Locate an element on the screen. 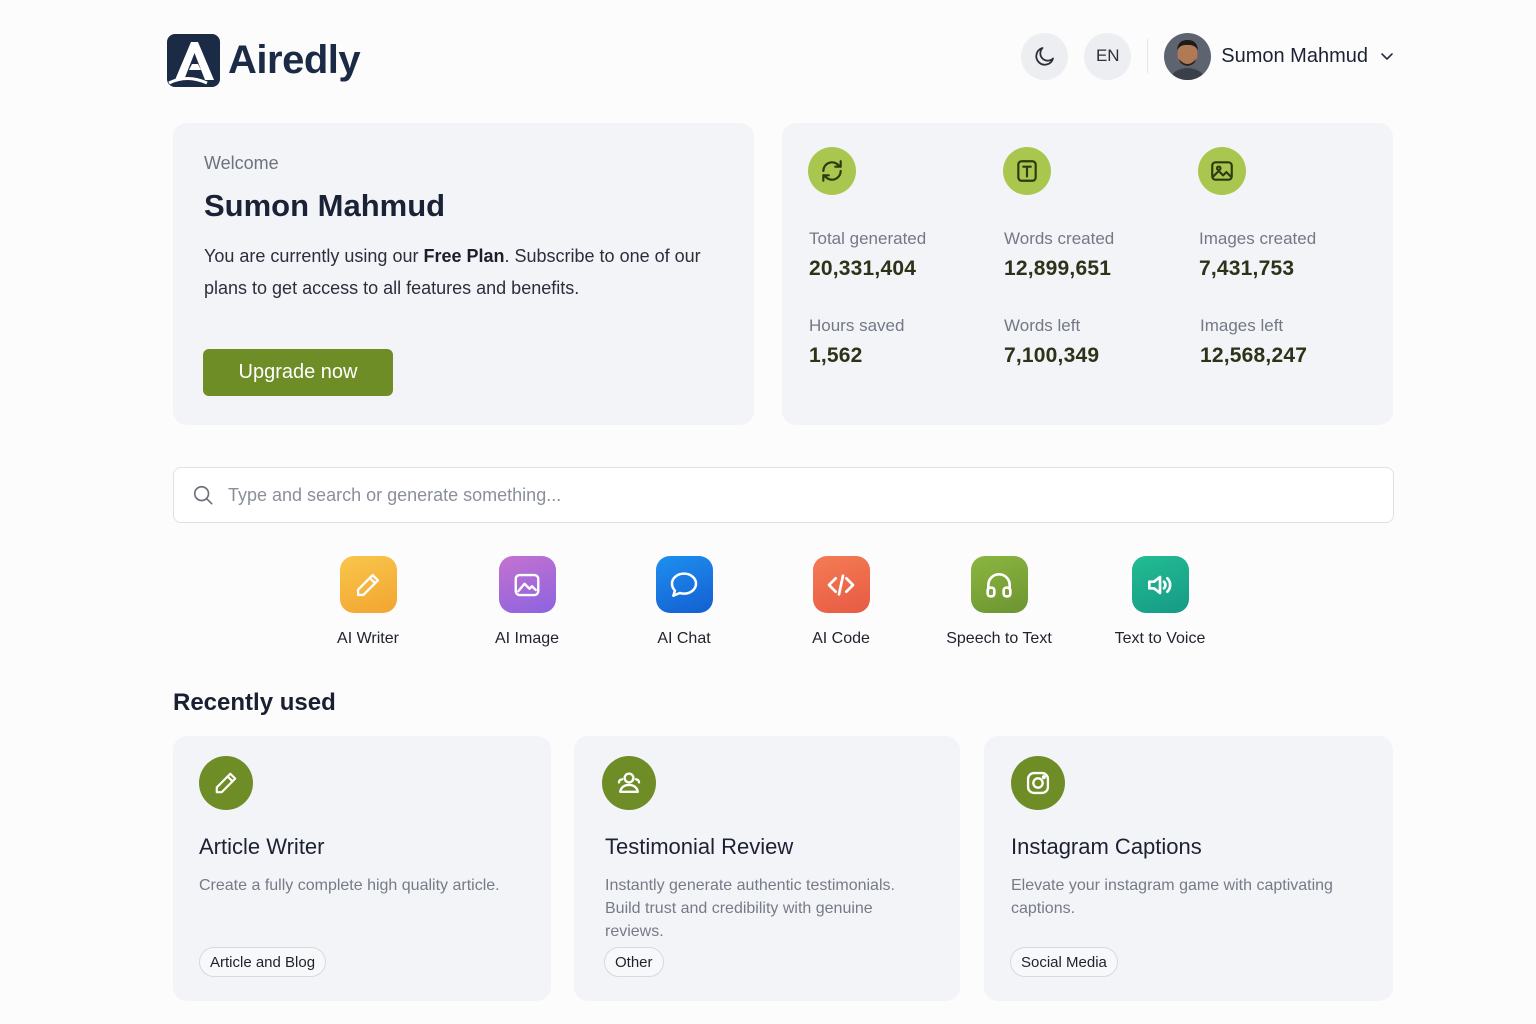 The height and width of the screenshot is (1024, 1536). stat-value: 12,568,247 is located at coordinates (1254, 355).